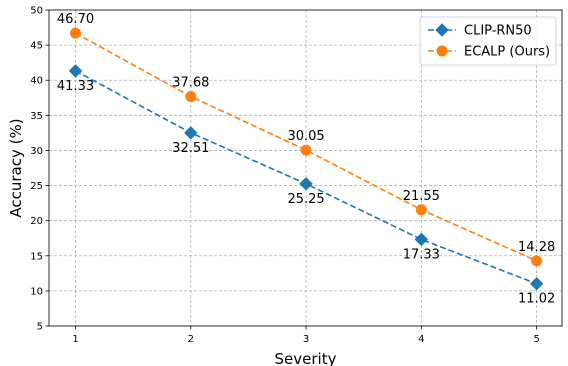  I want to click on y-tick-label: 20, so click(36, 221).